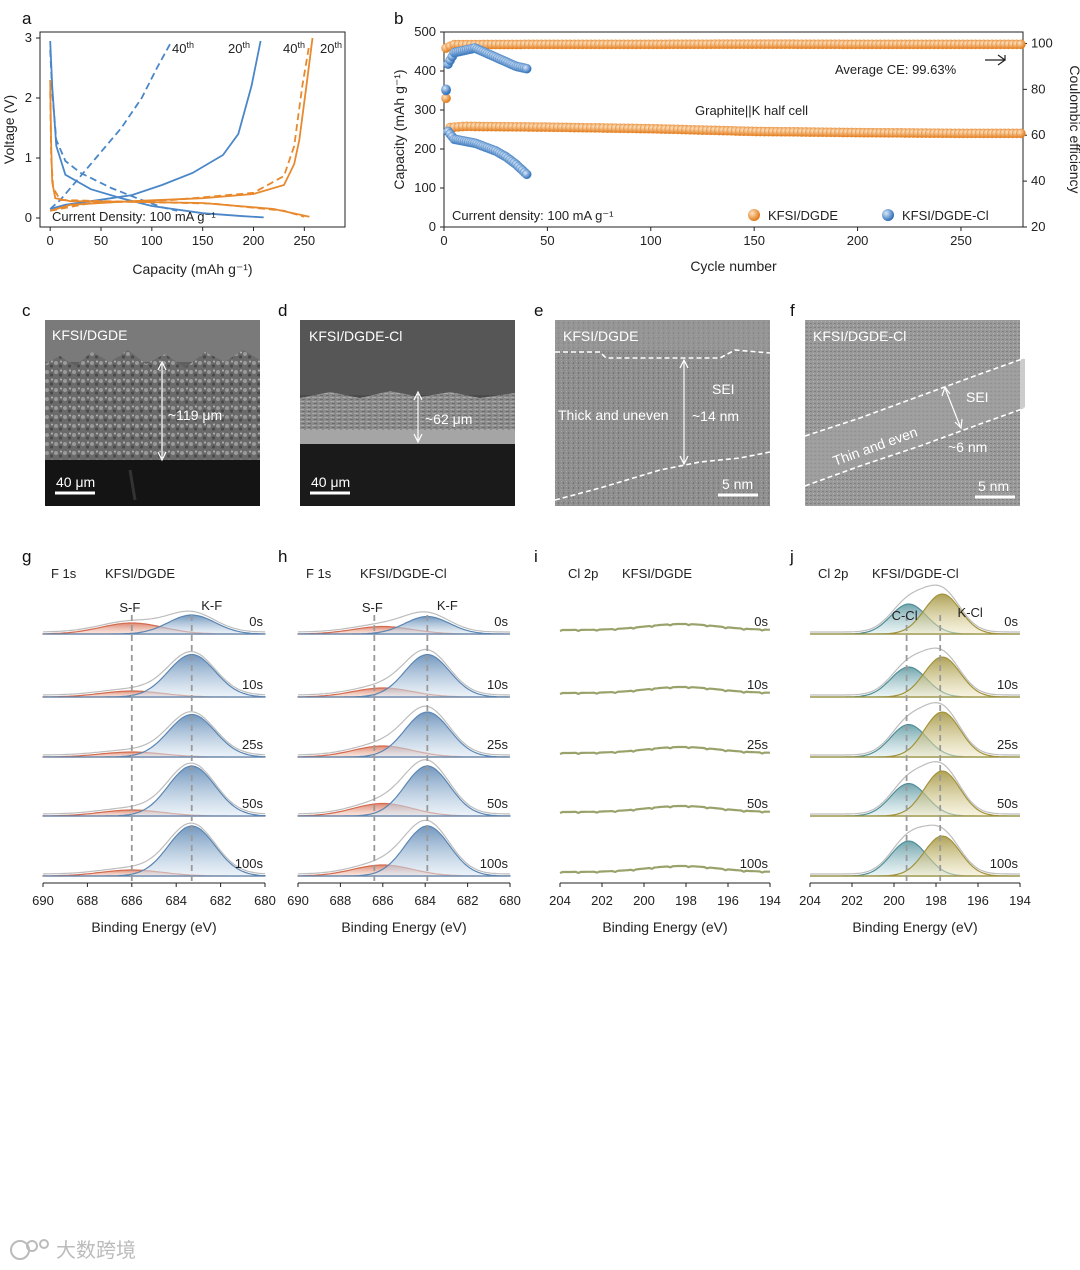 Image resolution: width=1080 pixels, height=1270 pixels. Describe the element at coordinates (338, 45) in the screenshot. I see `cycle-label-sup: th` at that location.